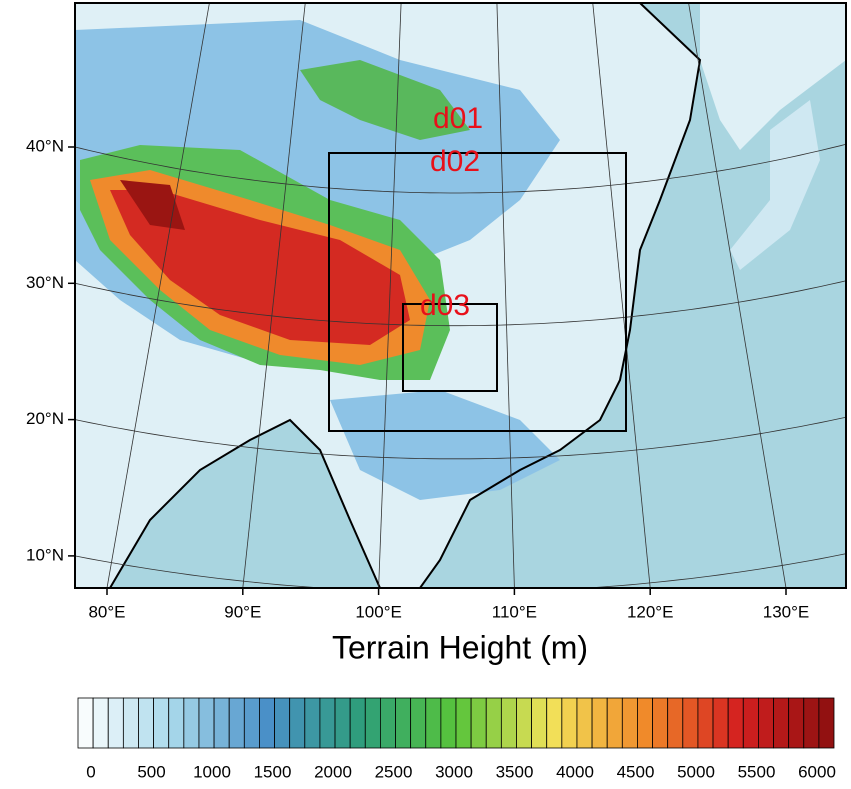 The height and width of the screenshot is (789, 851). I want to click on lon-tick-label: 80°E, so click(106, 611).